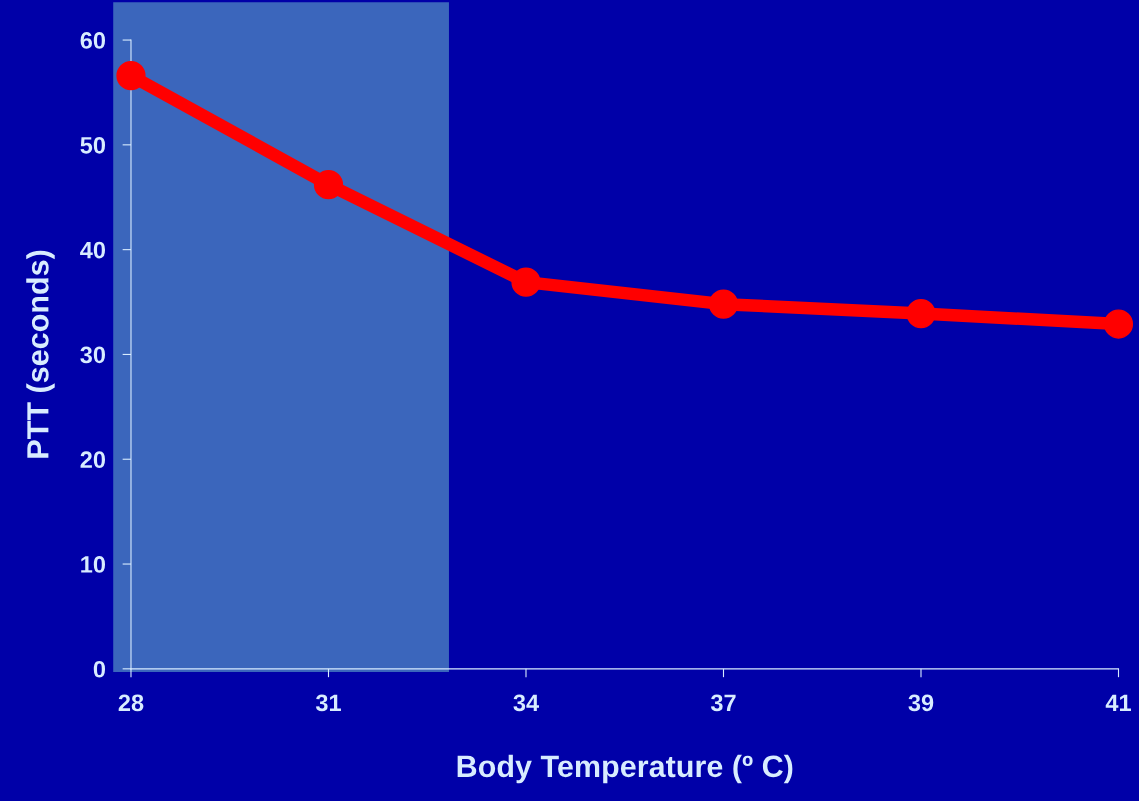  What do you see at coordinates (93, 460) in the screenshot?
I see `y-tick-label: 20` at bounding box center [93, 460].